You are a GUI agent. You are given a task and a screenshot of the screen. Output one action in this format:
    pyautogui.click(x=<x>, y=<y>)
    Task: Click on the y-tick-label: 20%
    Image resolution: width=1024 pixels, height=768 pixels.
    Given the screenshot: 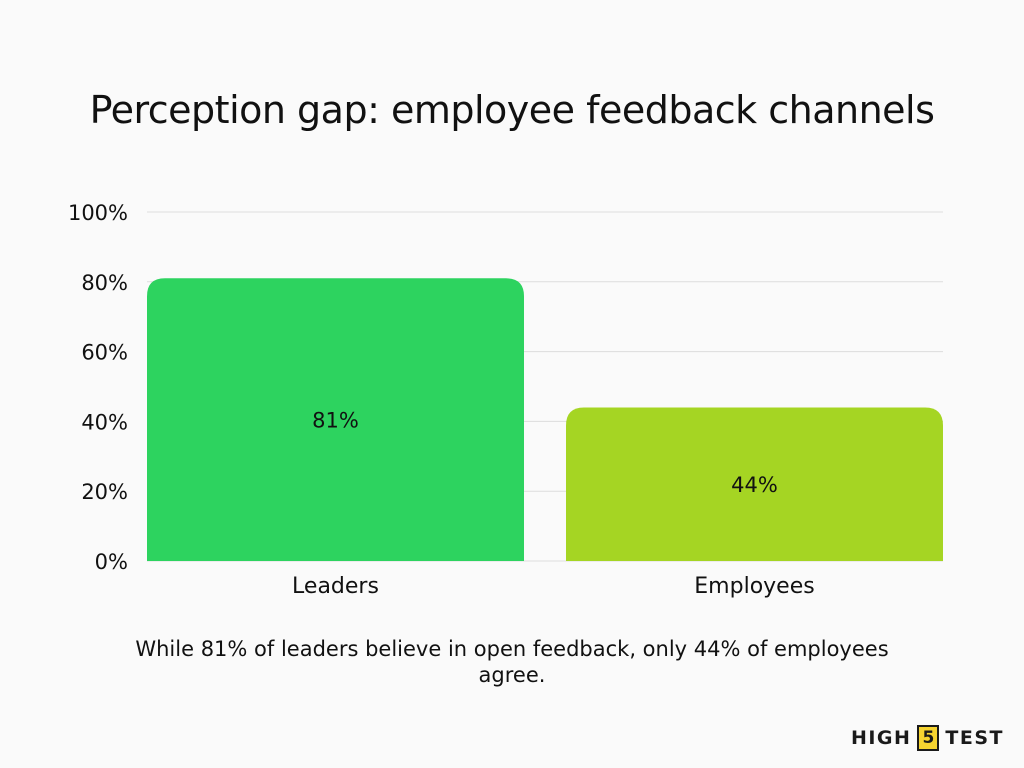 What is the action you would take?
    pyautogui.click(x=104, y=492)
    